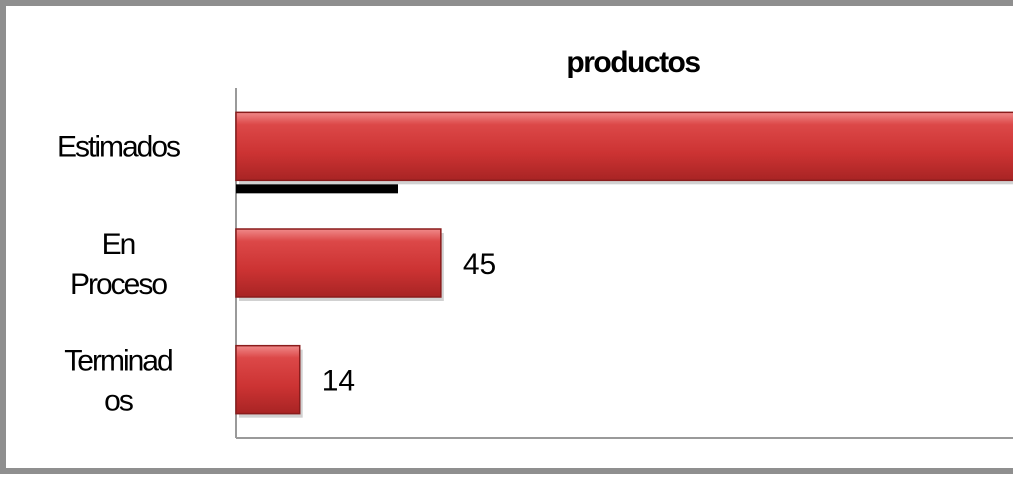 Image resolution: width=1013 pixels, height=480 pixels. What do you see at coordinates (338, 381) in the screenshot?
I see `value-label-terminados: 14` at bounding box center [338, 381].